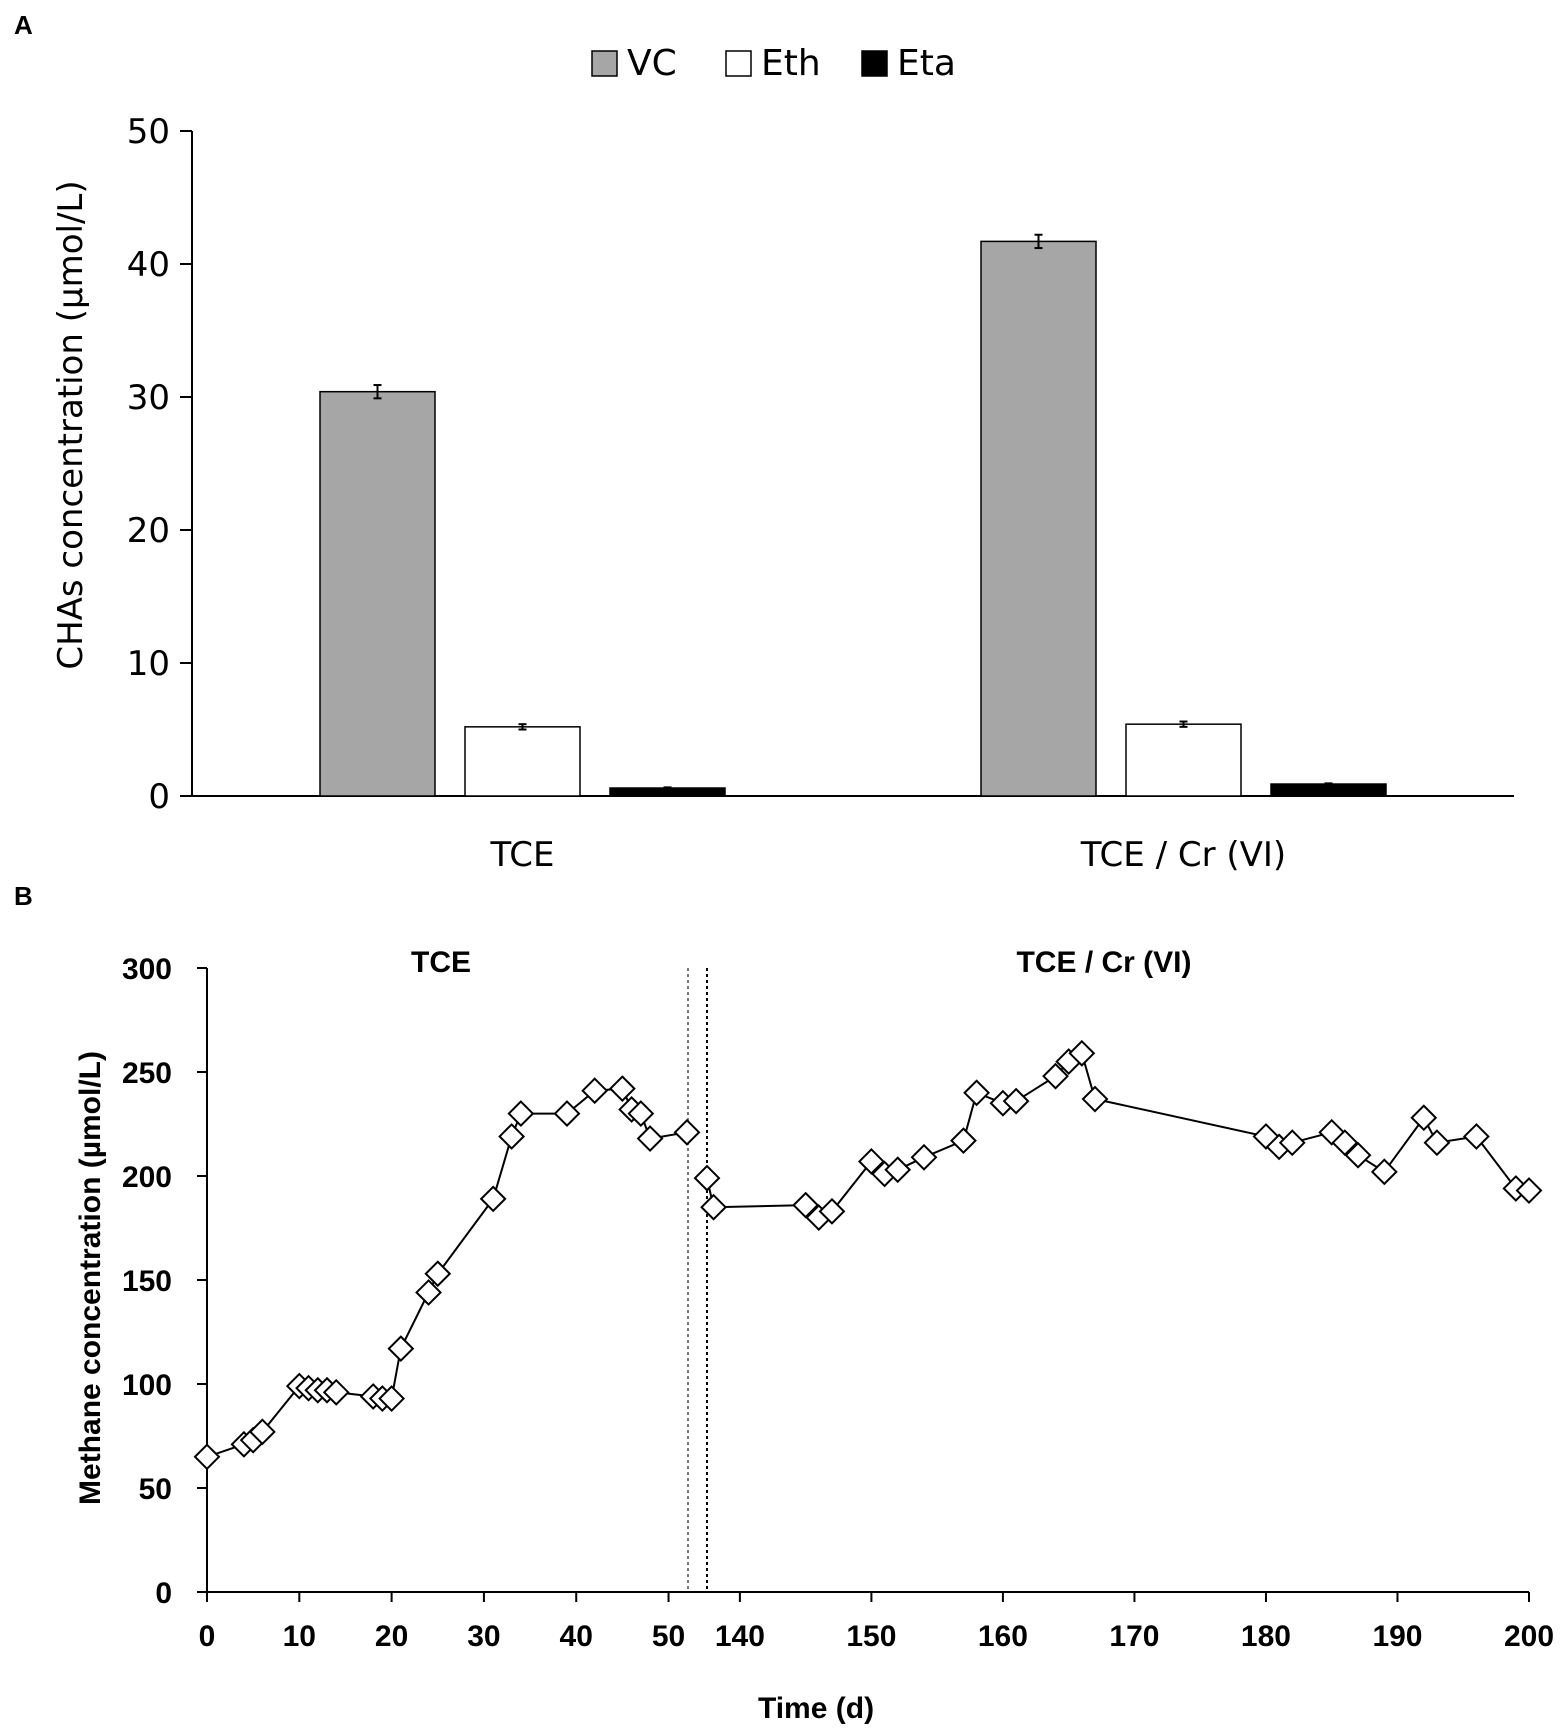 This screenshot has width=1562, height=1733. Describe the element at coordinates (71, 424) in the screenshot. I see `y-axis-label-a: CHAs concentration (µmol/L)` at that location.